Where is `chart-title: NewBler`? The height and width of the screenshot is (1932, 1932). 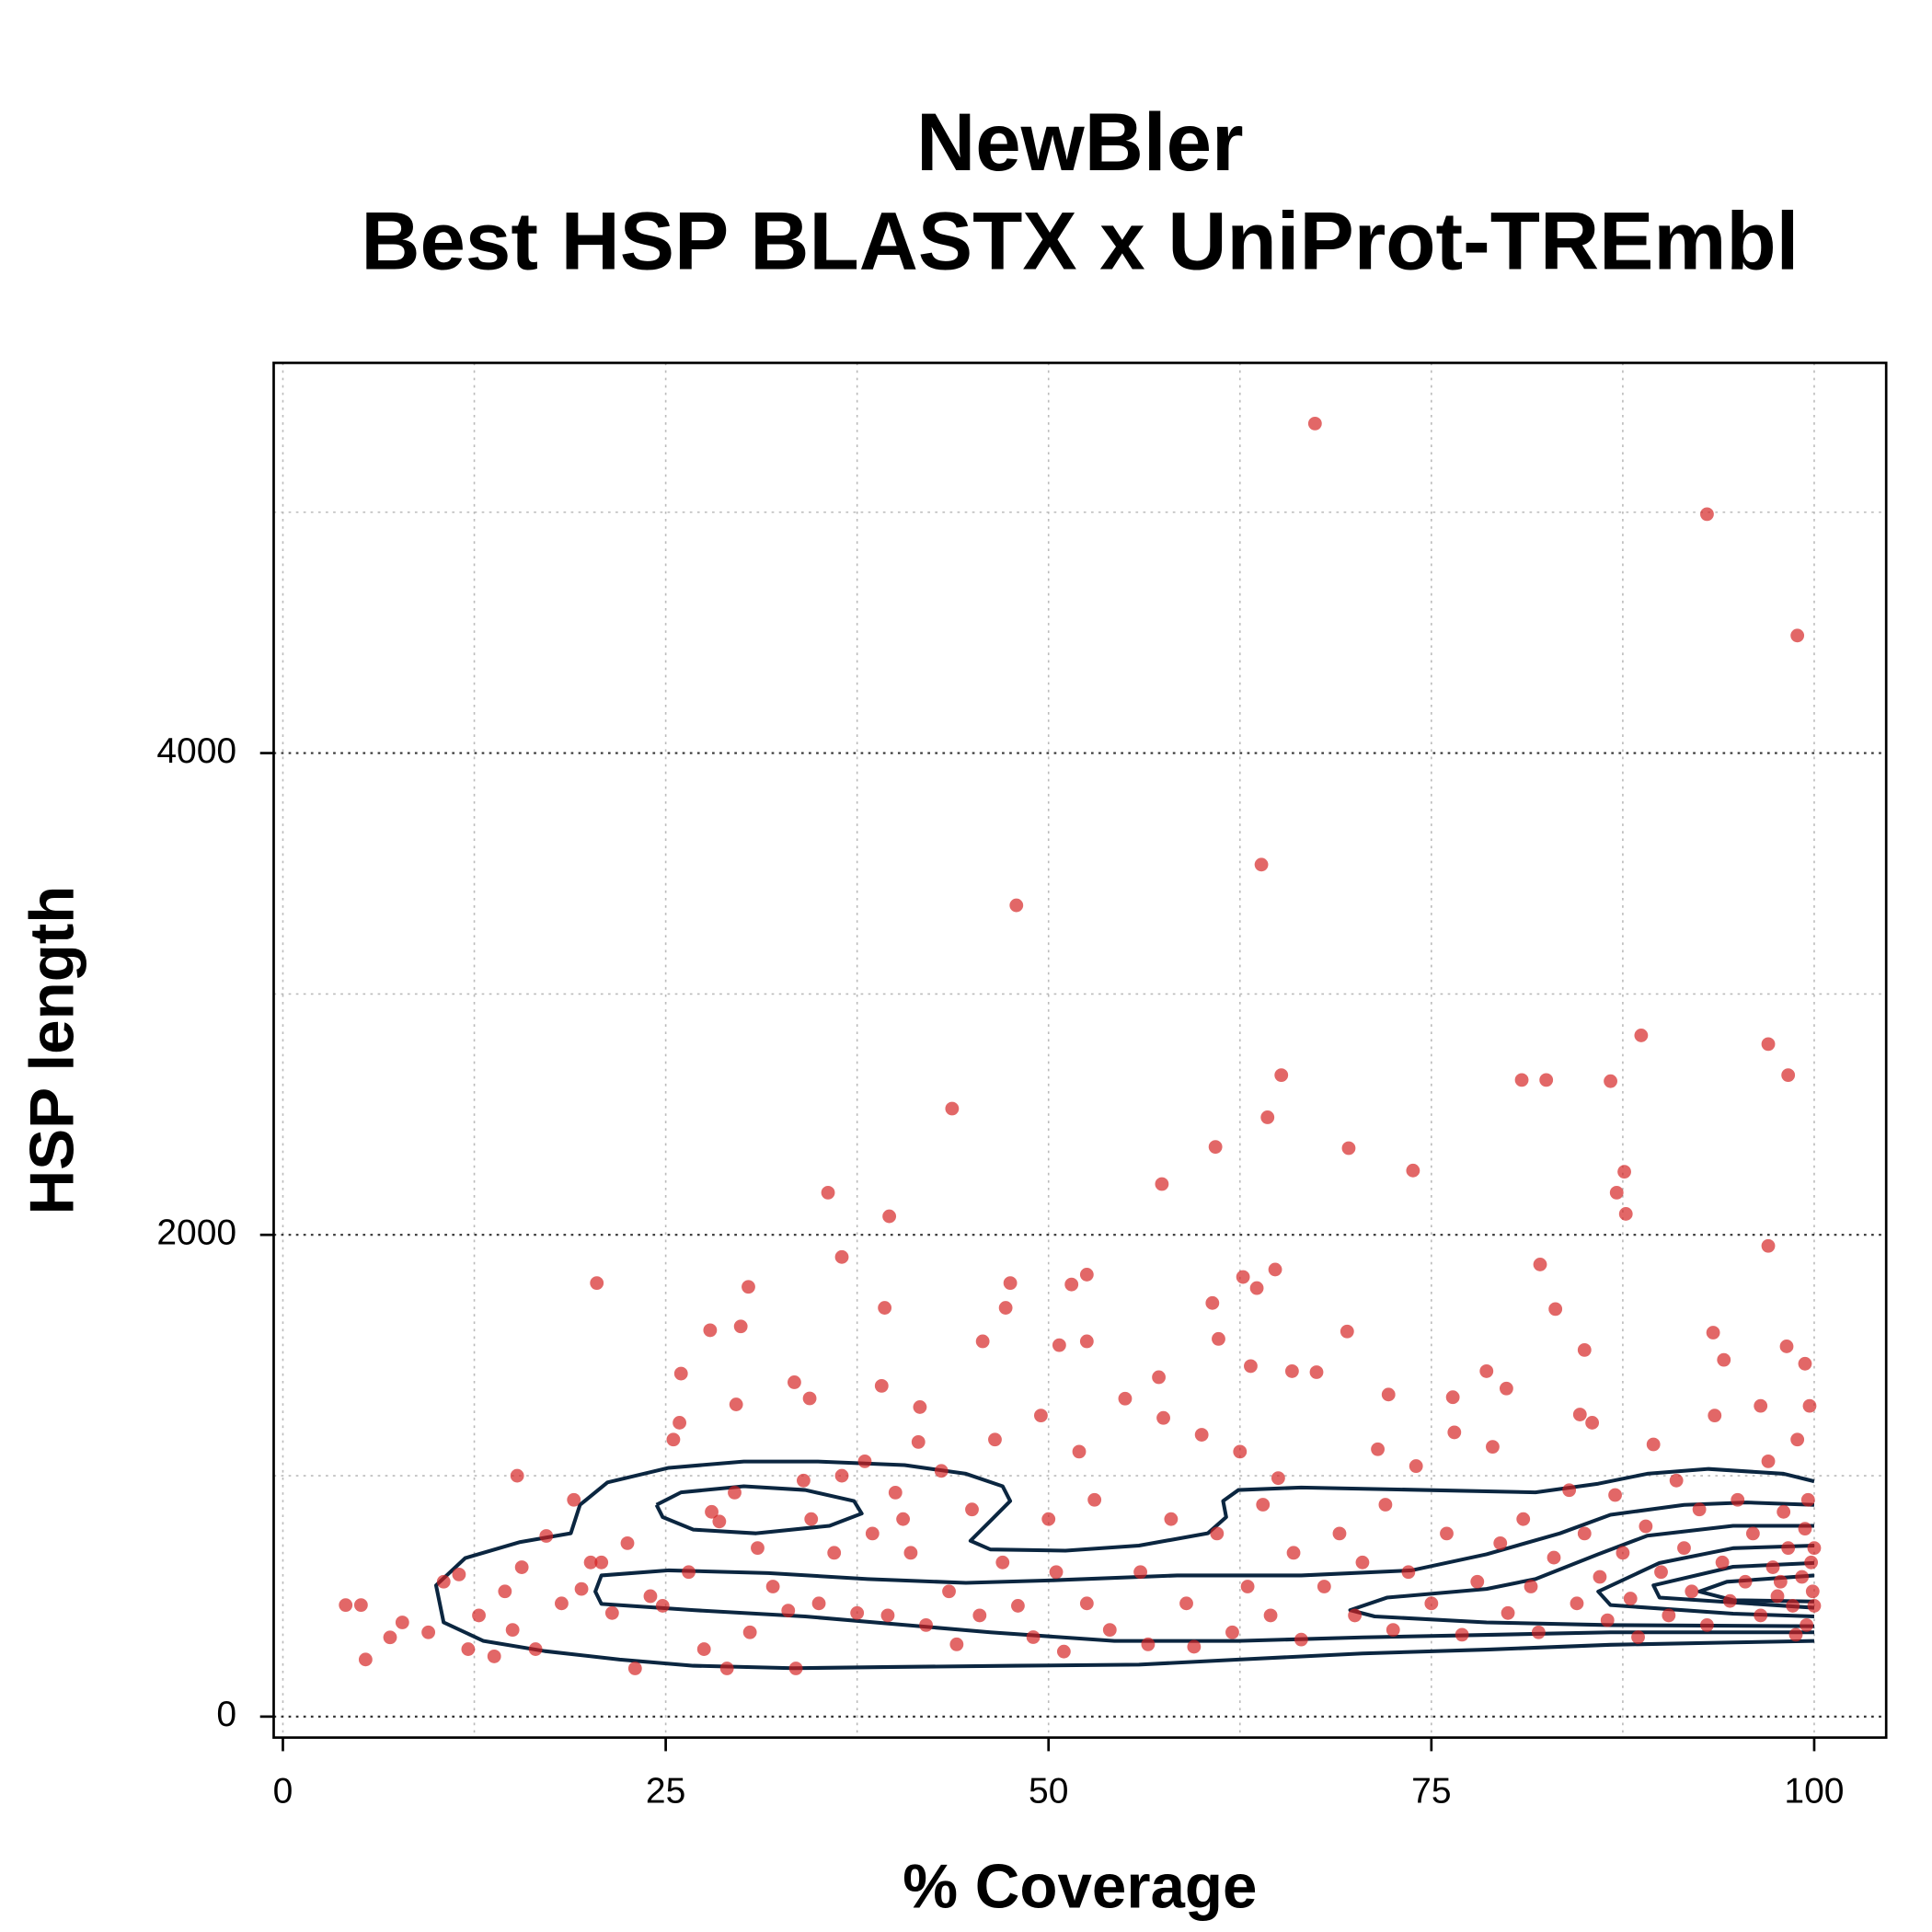 chart-title: NewBler is located at coordinates (1079, 142).